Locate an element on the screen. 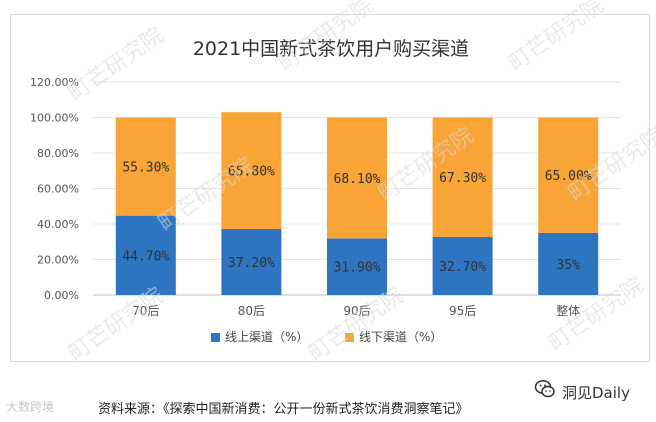  data-label: 65.80% is located at coordinates (251, 172).